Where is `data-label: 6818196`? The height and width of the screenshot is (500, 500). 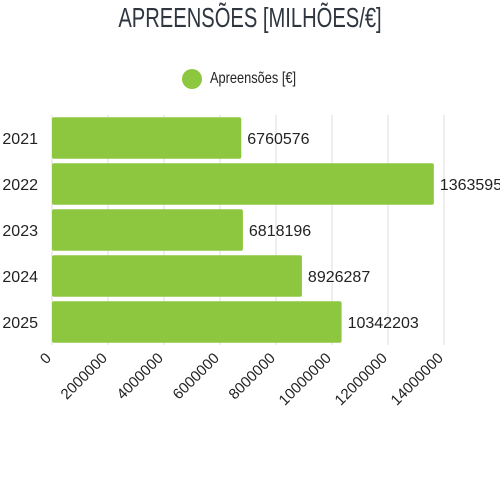
data-label: 6818196 is located at coordinates (280, 231).